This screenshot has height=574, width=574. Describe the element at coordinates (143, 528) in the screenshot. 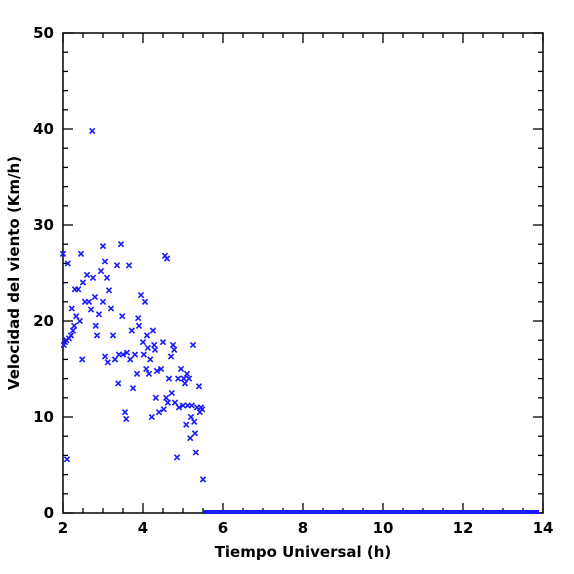

I see `x-tick-label: 4` at that location.